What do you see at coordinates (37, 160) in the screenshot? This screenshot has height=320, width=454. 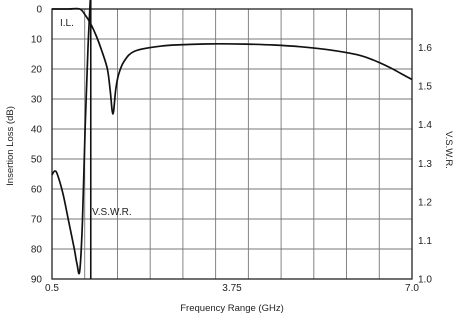 I see `y-left-tick-label: 50` at bounding box center [37, 160].